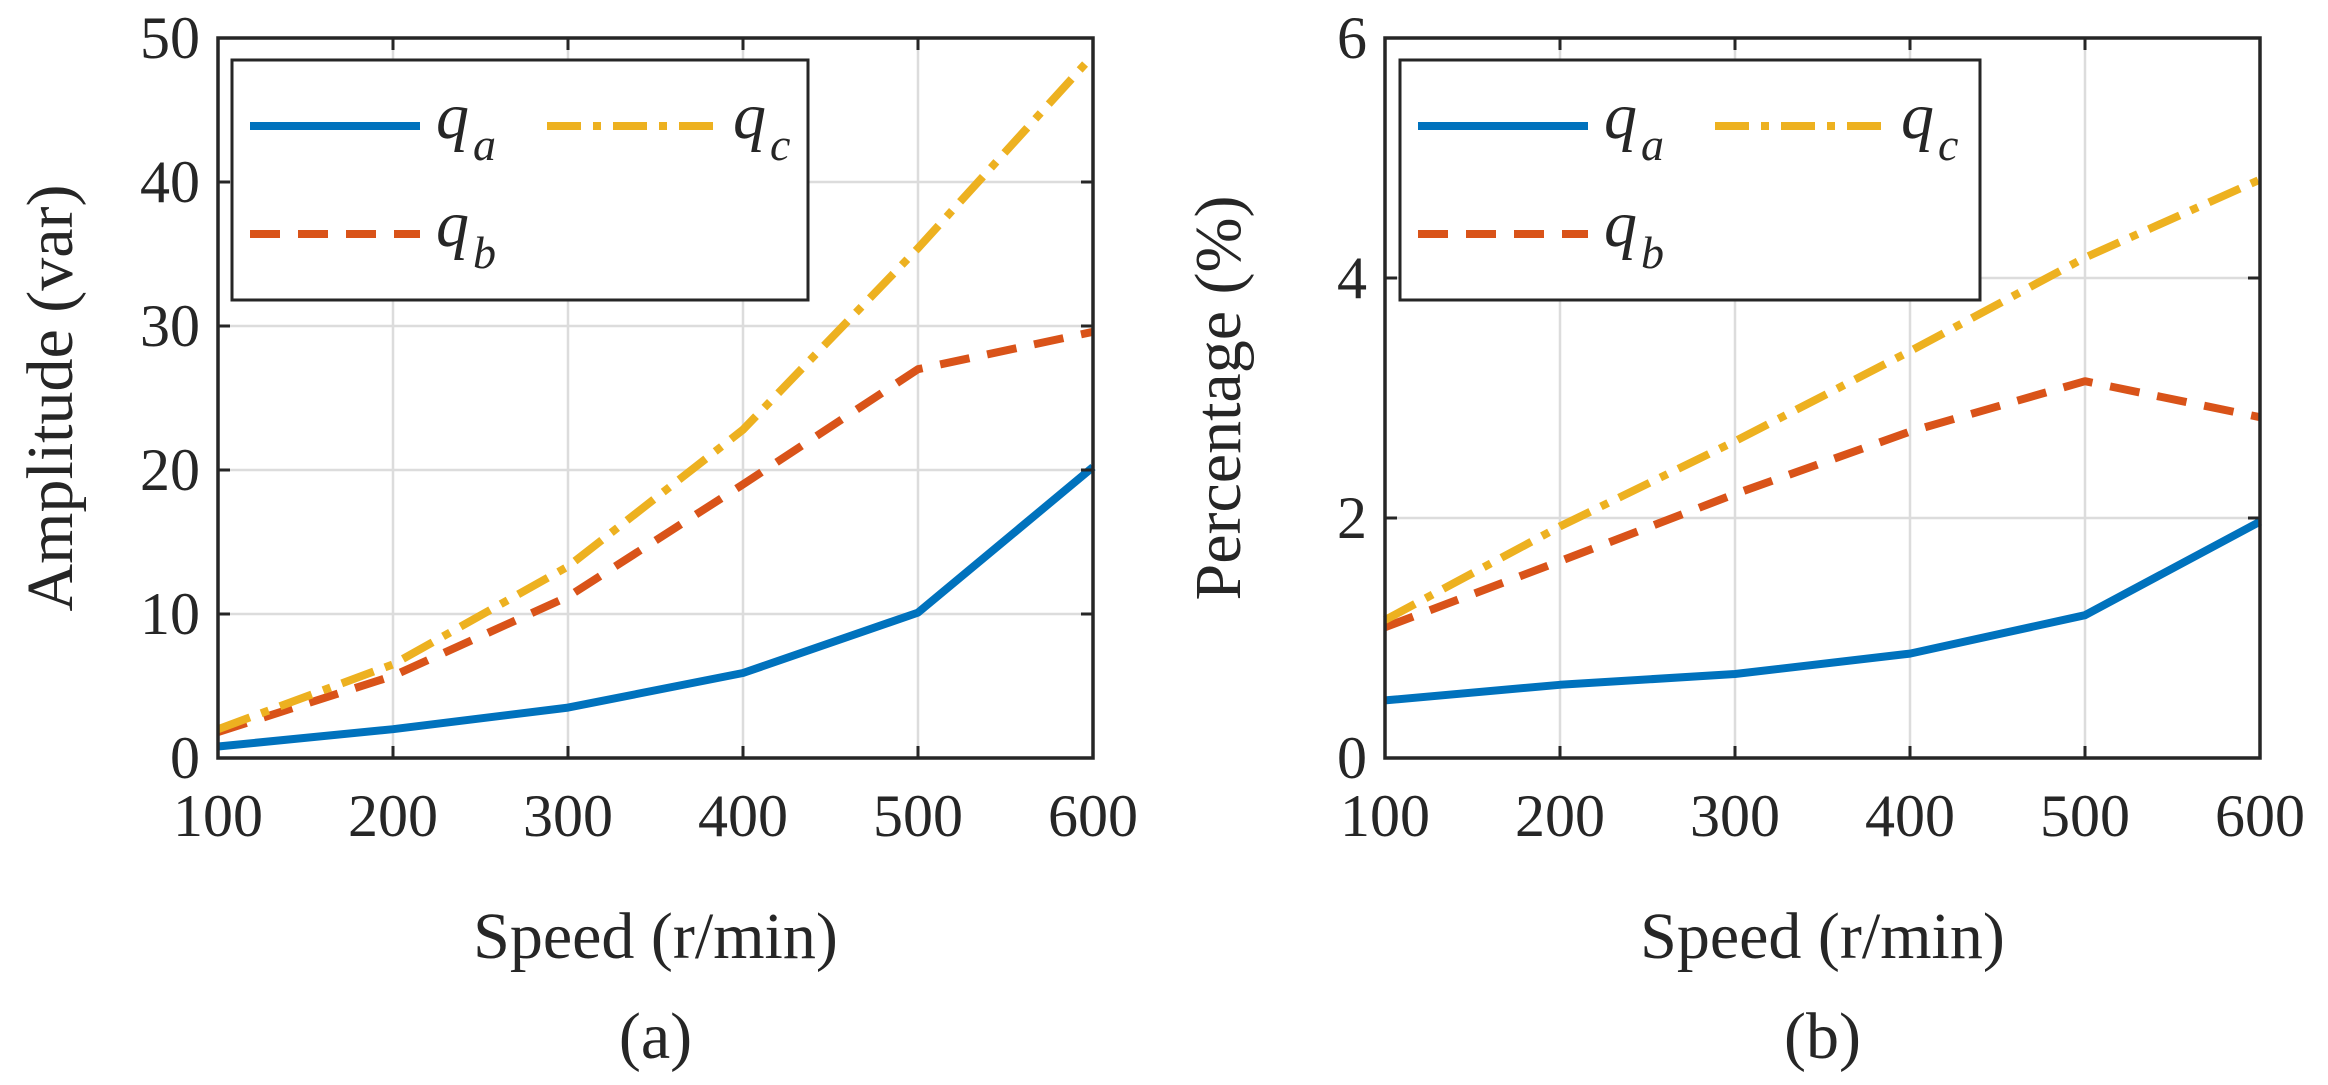  What do you see at coordinates (170, 38) in the screenshot?
I see `y-tick-label: 50` at bounding box center [170, 38].